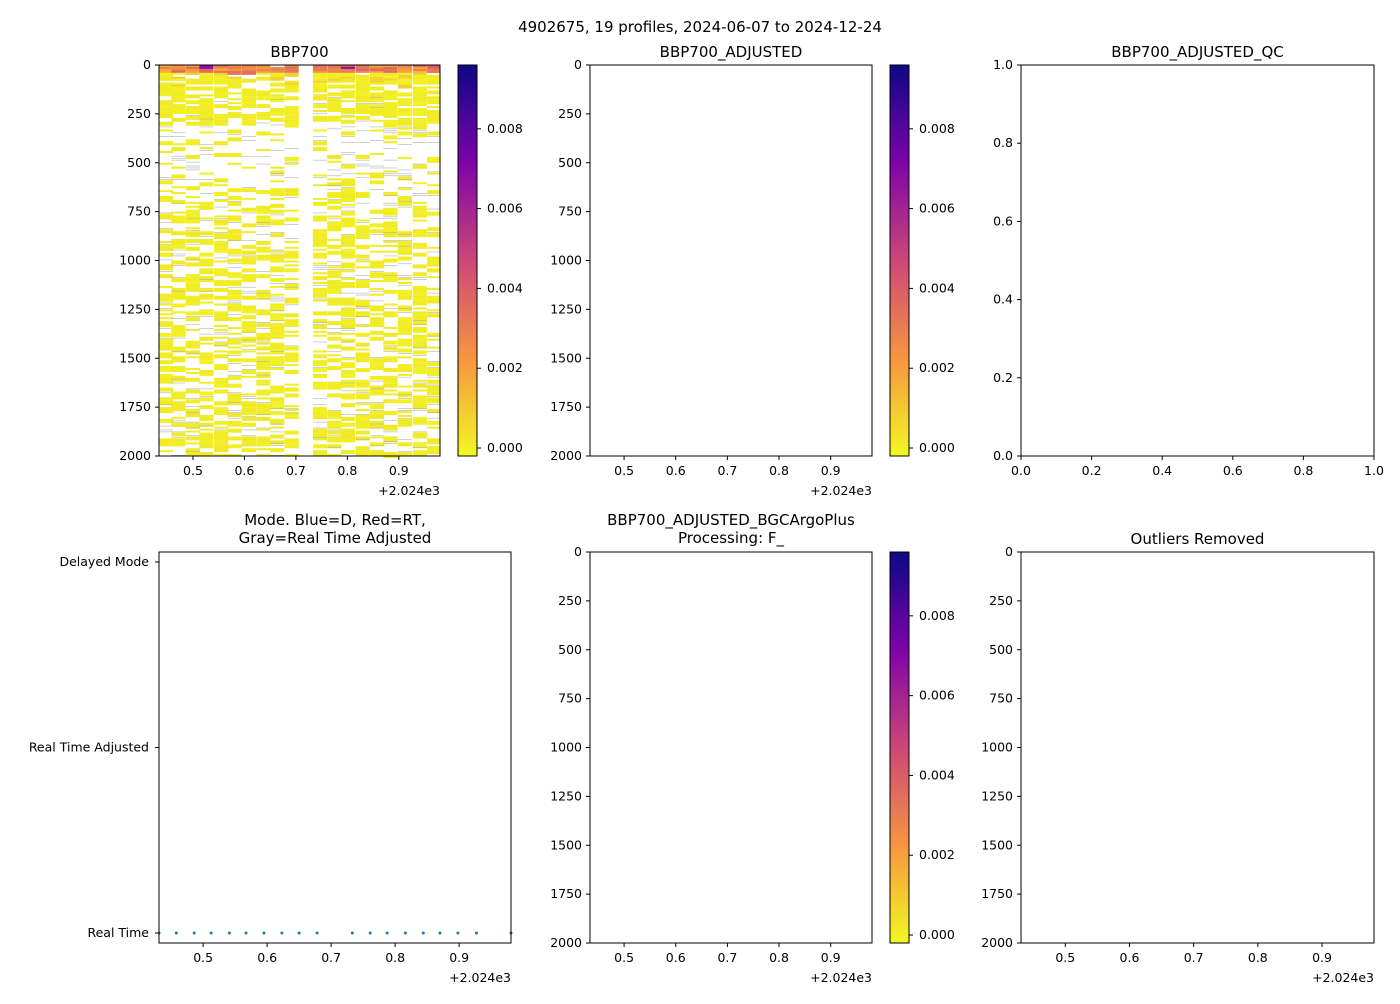 This screenshot has width=1400, height=1004. Describe the element at coordinates (409, 490) in the screenshot. I see `x-offset-label: +2.024e3` at that location.